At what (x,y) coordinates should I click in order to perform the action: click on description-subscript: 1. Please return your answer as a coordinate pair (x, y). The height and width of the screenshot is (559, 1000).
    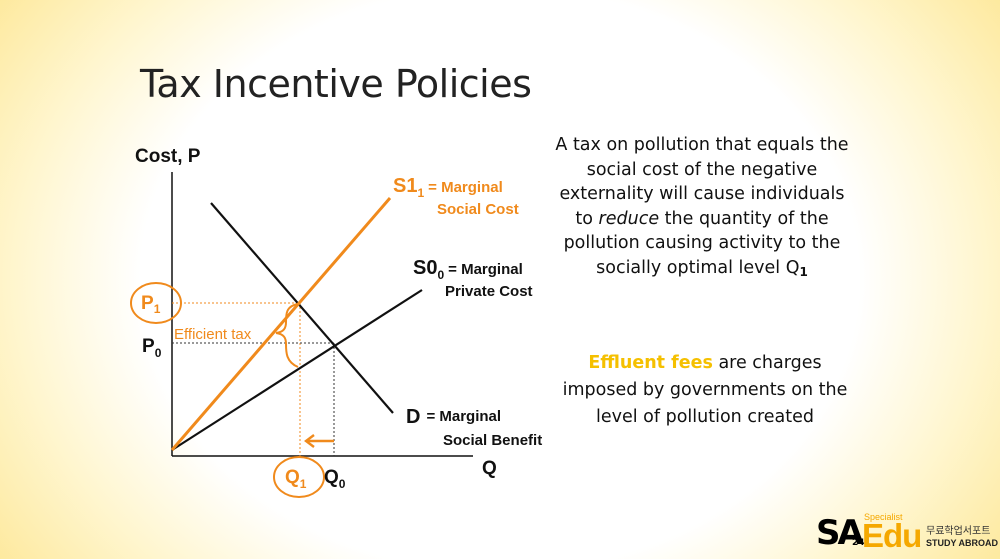
    Looking at the image, I should click on (803, 271).